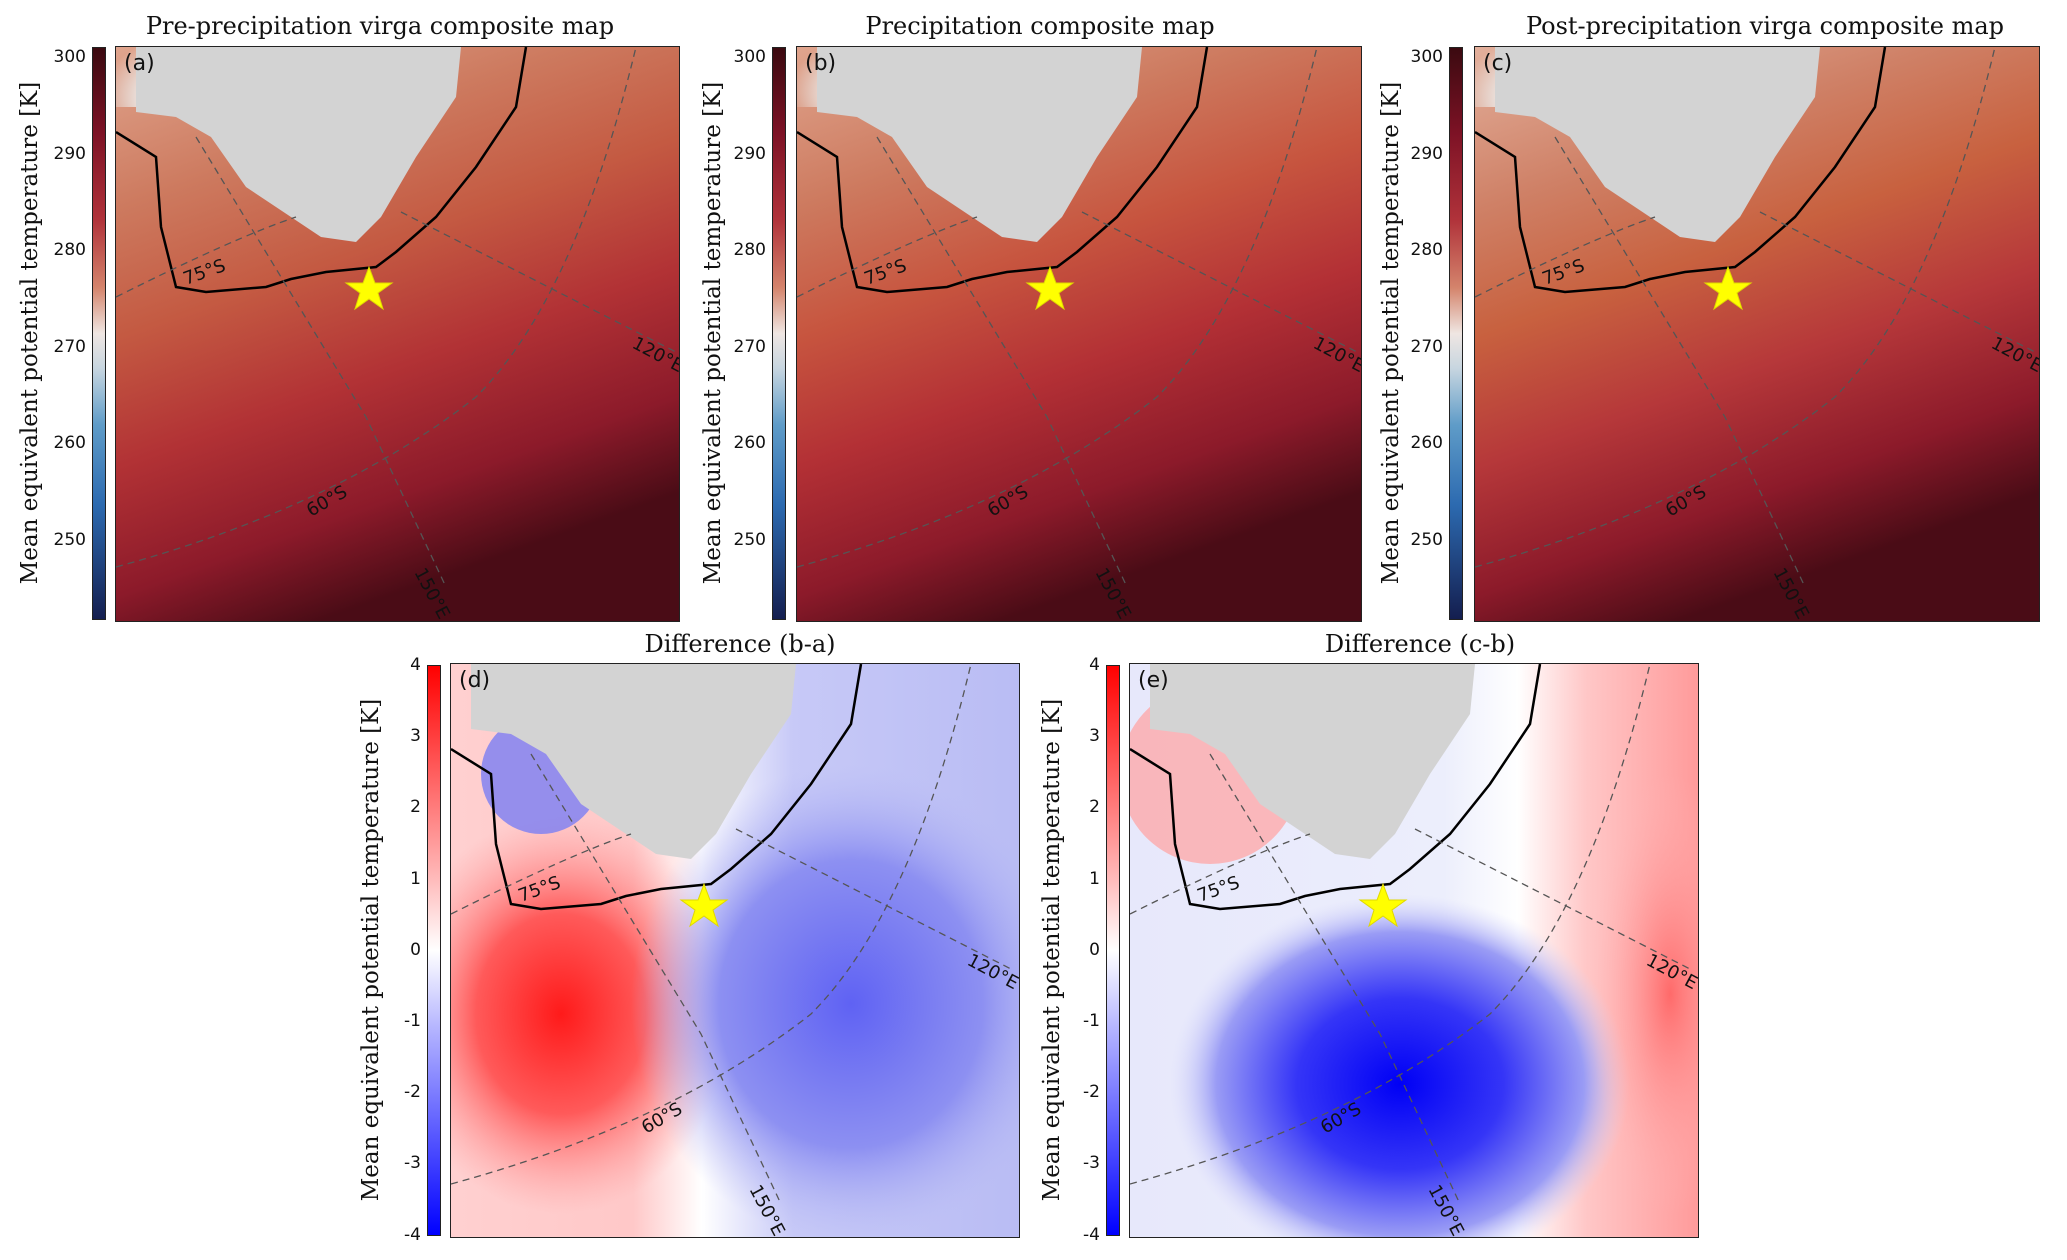 The image size is (2067, 1260). I want to click on grid-lat75-e, so click(1220, 874).